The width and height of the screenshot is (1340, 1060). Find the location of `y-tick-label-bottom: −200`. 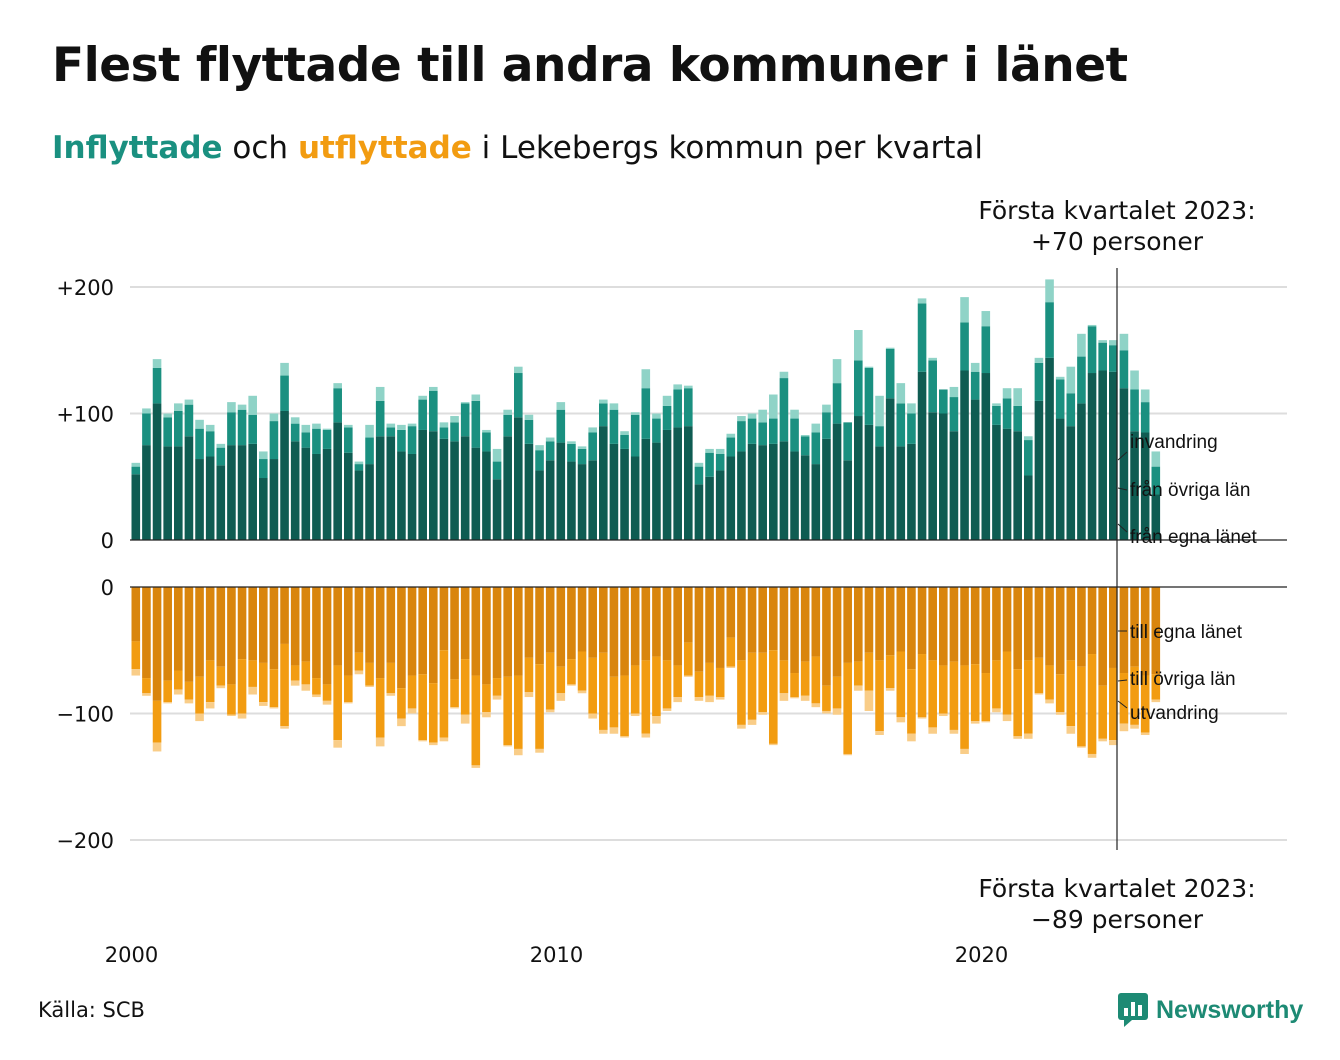

y-tick-label-bottom: −200 is located at coordinates (85, 841).